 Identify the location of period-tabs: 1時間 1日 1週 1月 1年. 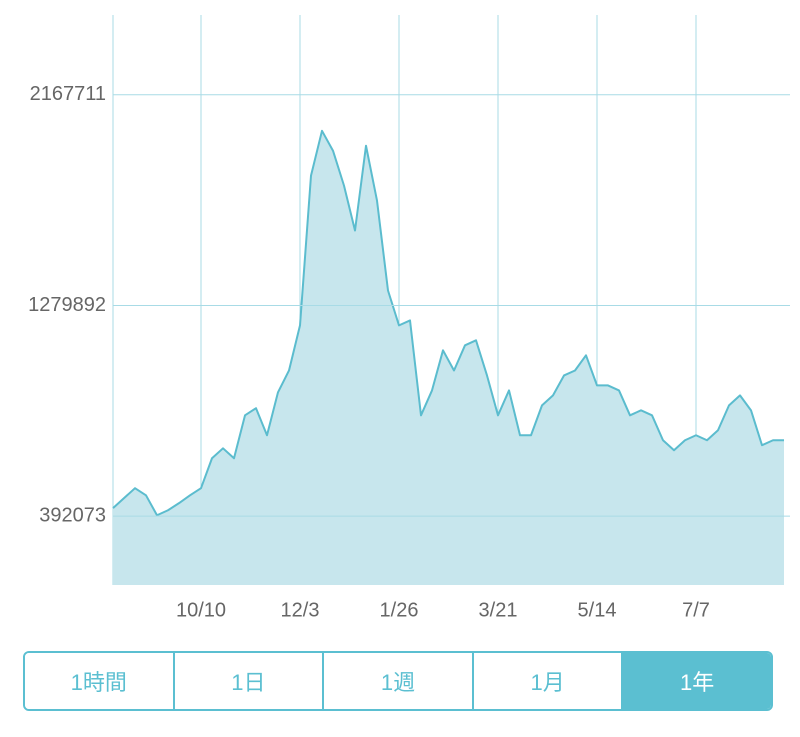
(398, 681).